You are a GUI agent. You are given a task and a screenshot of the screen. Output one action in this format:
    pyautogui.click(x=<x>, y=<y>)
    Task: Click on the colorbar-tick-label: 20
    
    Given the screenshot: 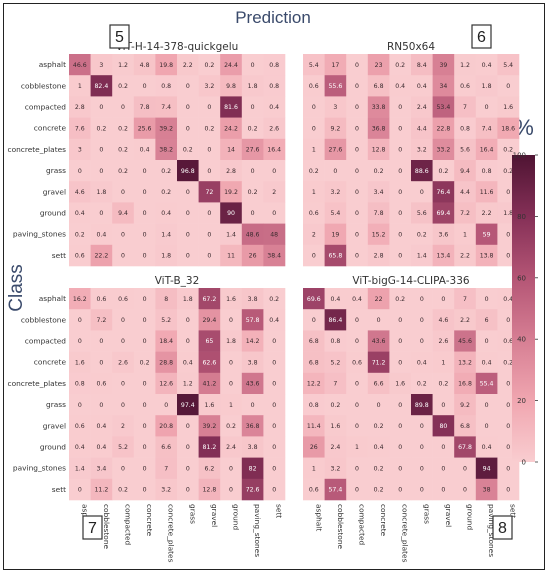 What is the action you would take?
    pyautogui.click(x=521, y=401)
    